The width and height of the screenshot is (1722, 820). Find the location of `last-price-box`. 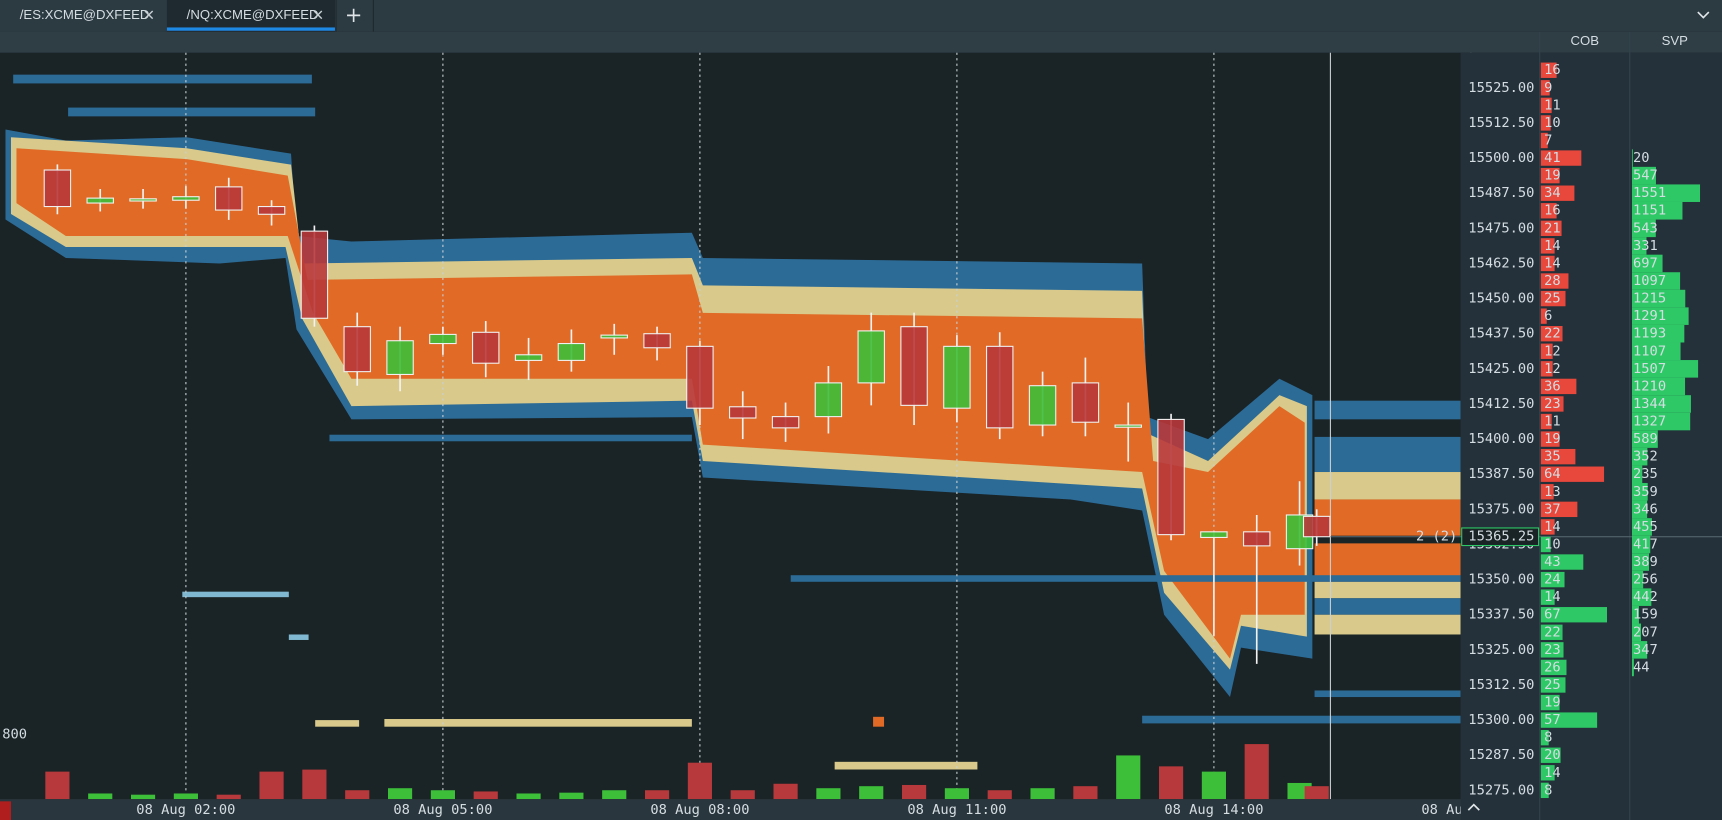

last-price-box is located at coordinates (1500, 537).